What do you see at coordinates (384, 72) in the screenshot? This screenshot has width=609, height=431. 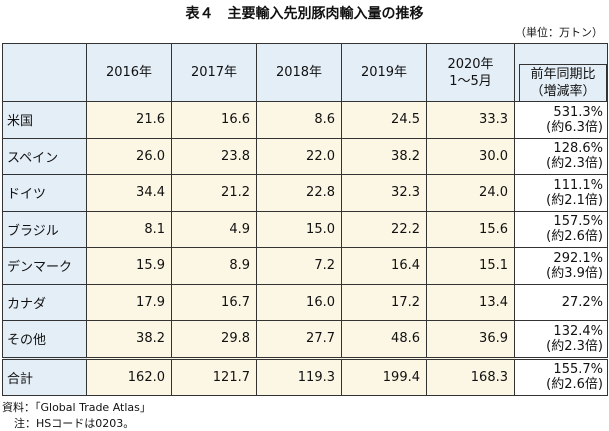 I see `year-header: 2019年` at bounding box center [384, 72].